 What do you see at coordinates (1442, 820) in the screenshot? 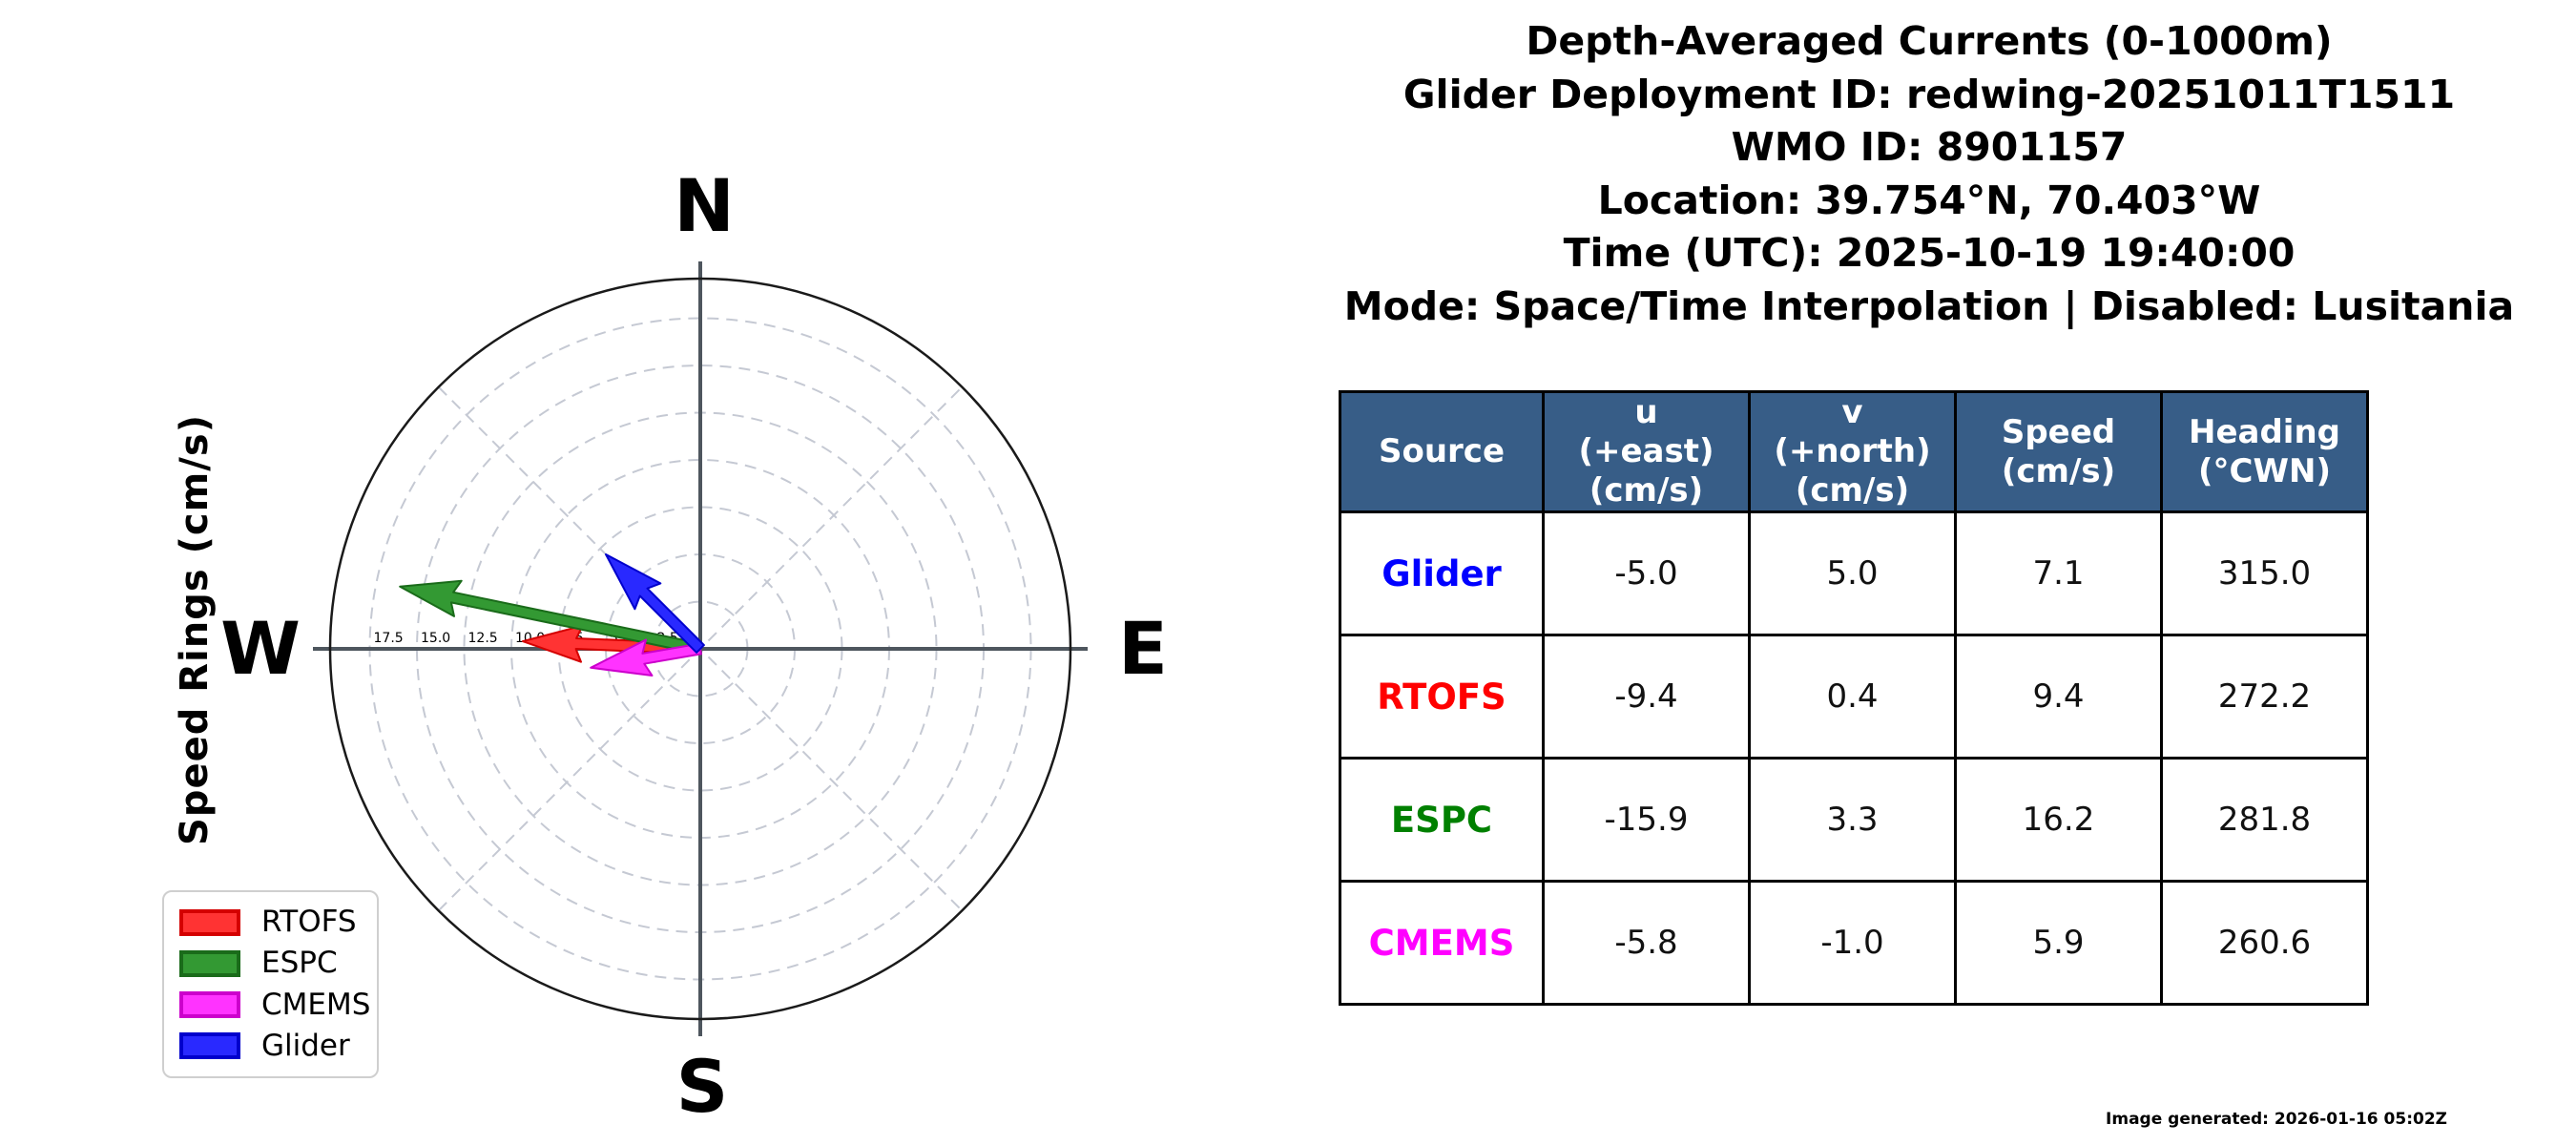
I see `source-cell: ESPC` at bounding box center [1442, 820].